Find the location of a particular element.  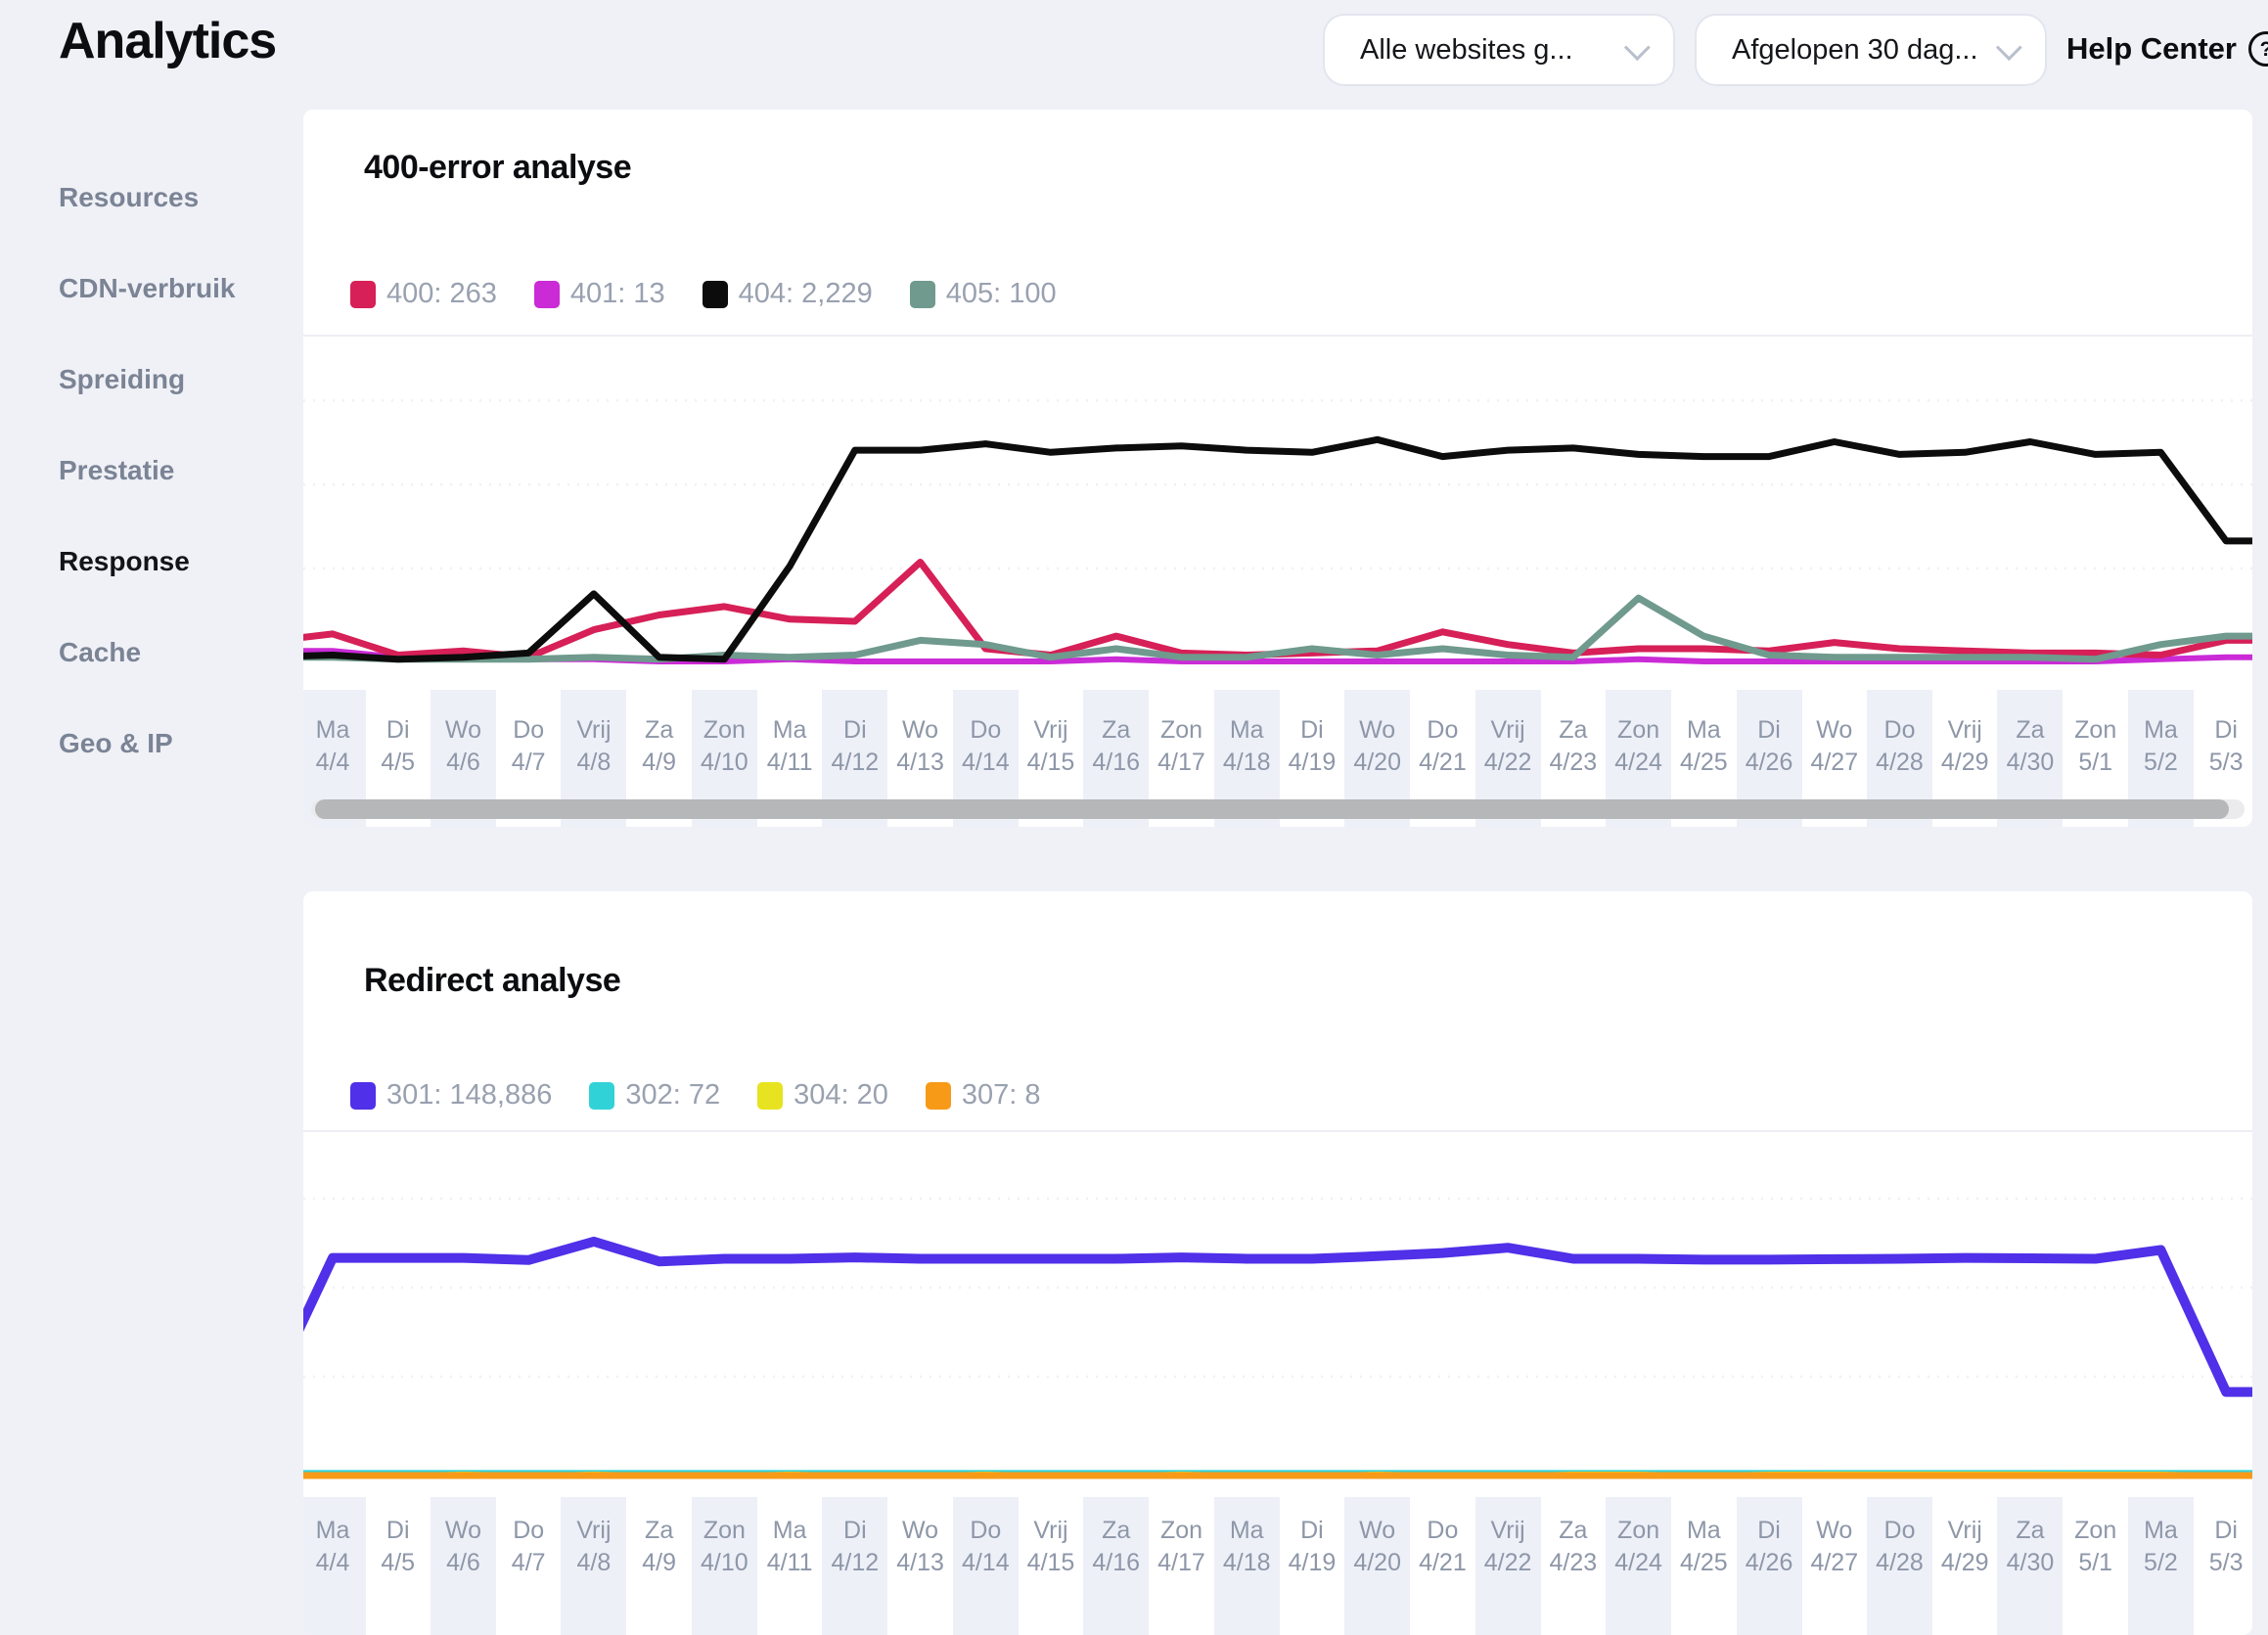

h-scrollbar-thumb is located at coordinates (1272, 809).